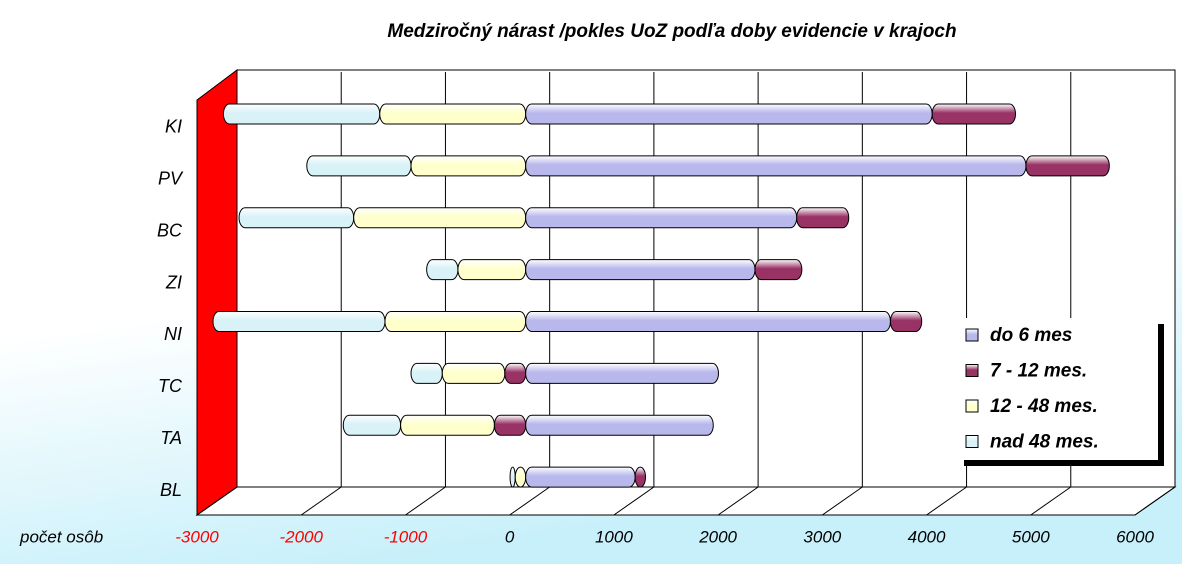 Image resolution: width=1182 pixels, height=569 pixels. I want to click on x-tick-label: -3000, so click(197, 536).